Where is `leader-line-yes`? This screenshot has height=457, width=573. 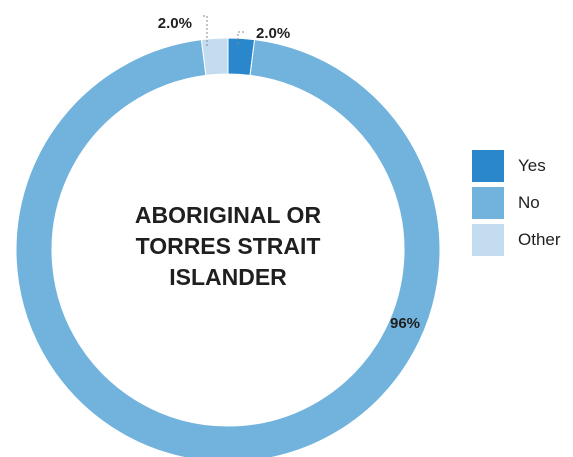 leader-line-yes is located at coordinates (241, 37).